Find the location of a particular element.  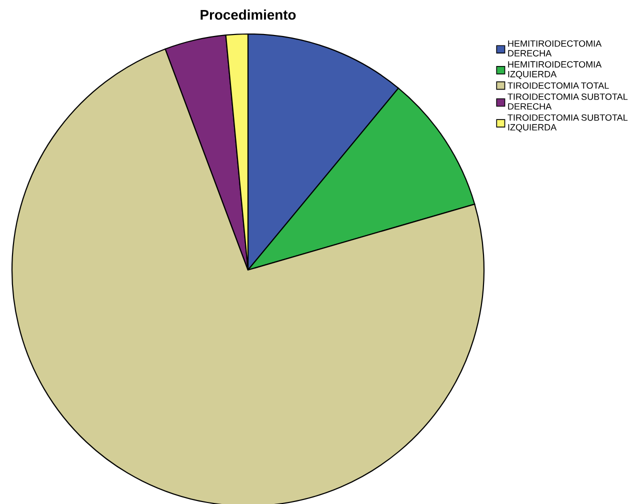

legend-label: TIROIDECTOMIA SUBTOTAL DERECHA is located at coordinates (568, 102).